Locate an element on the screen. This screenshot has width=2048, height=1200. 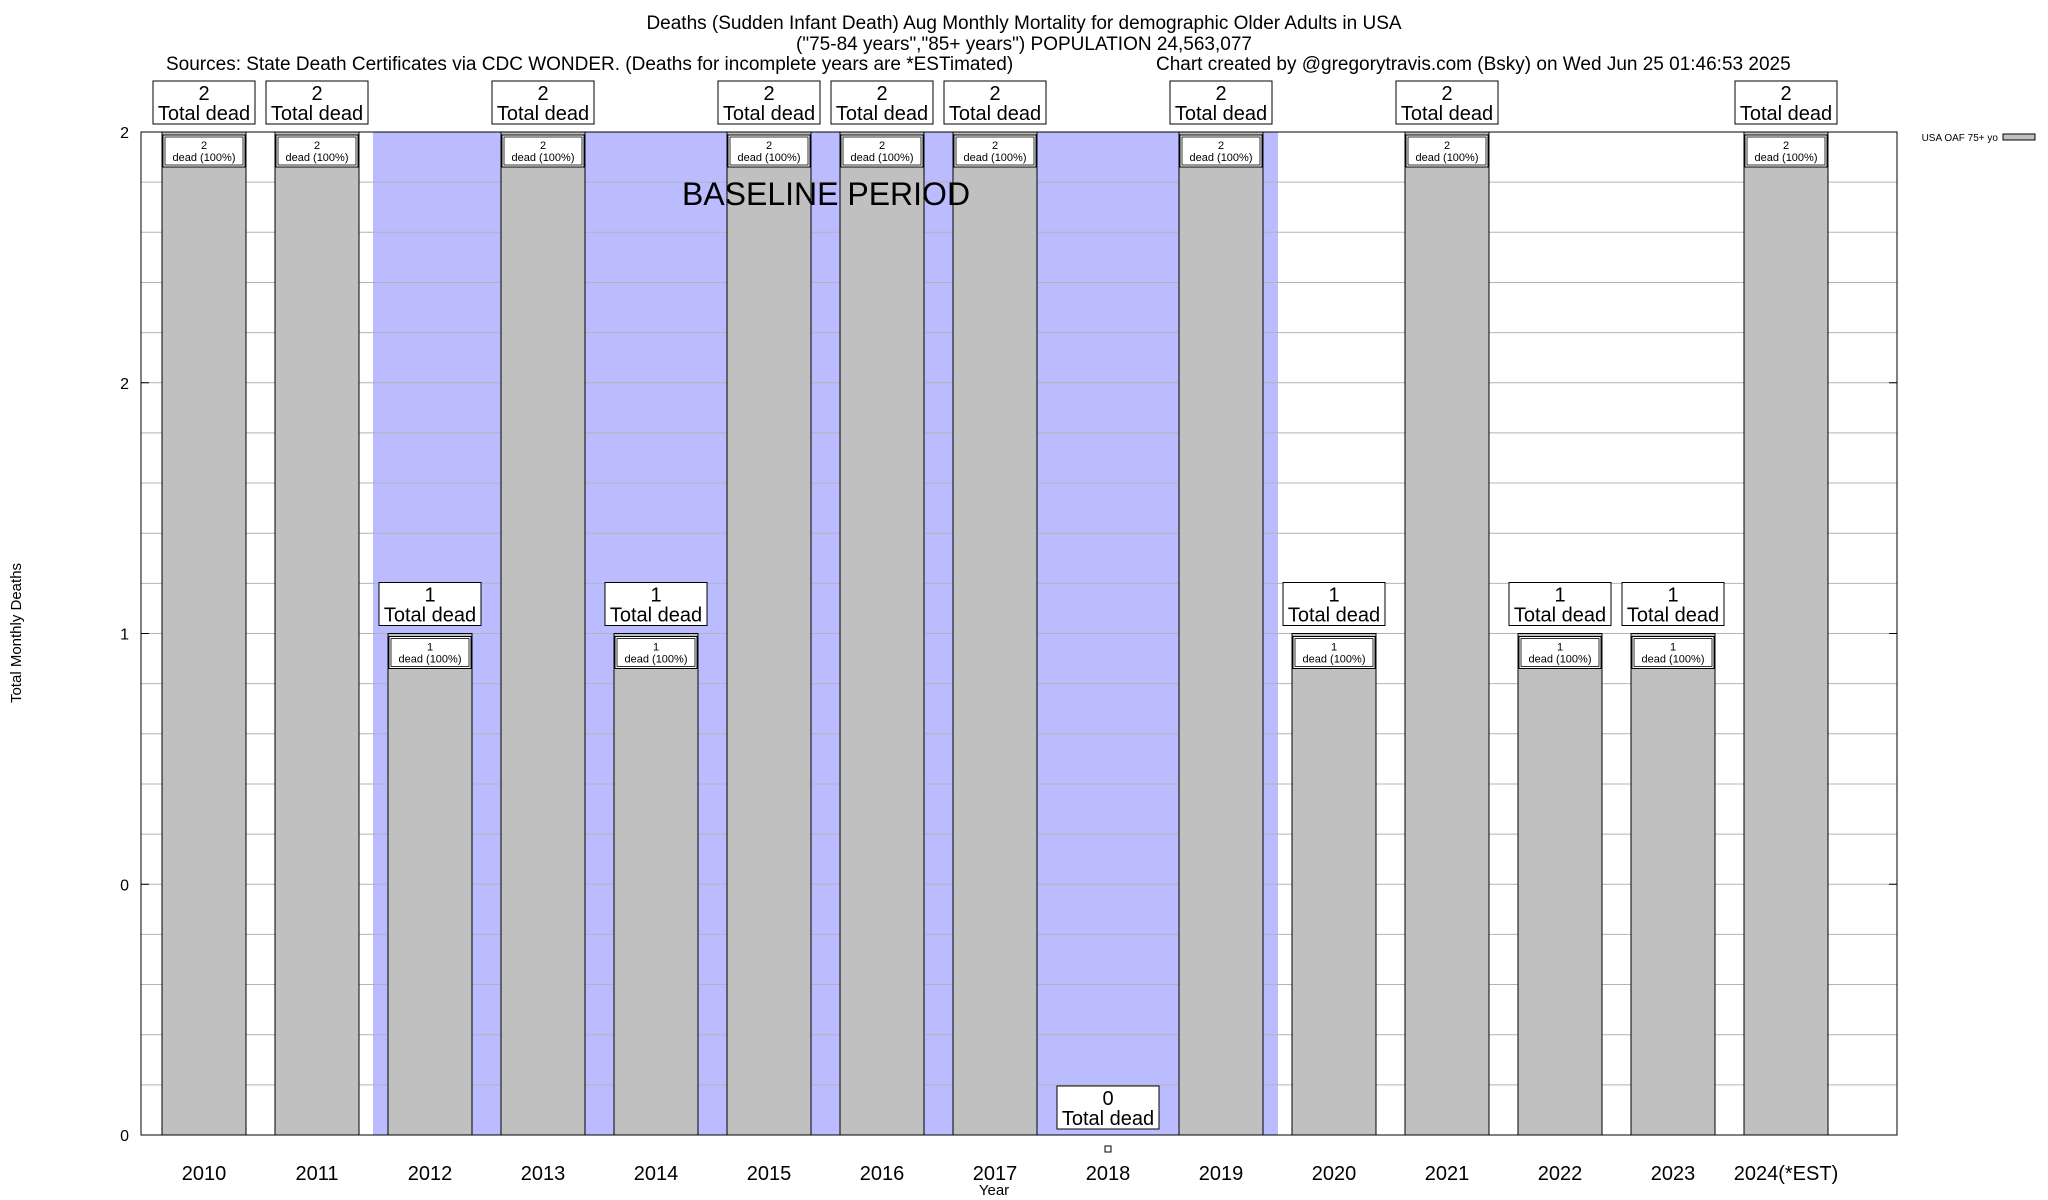
zero-marker is located at coordinates (1108, 1149).